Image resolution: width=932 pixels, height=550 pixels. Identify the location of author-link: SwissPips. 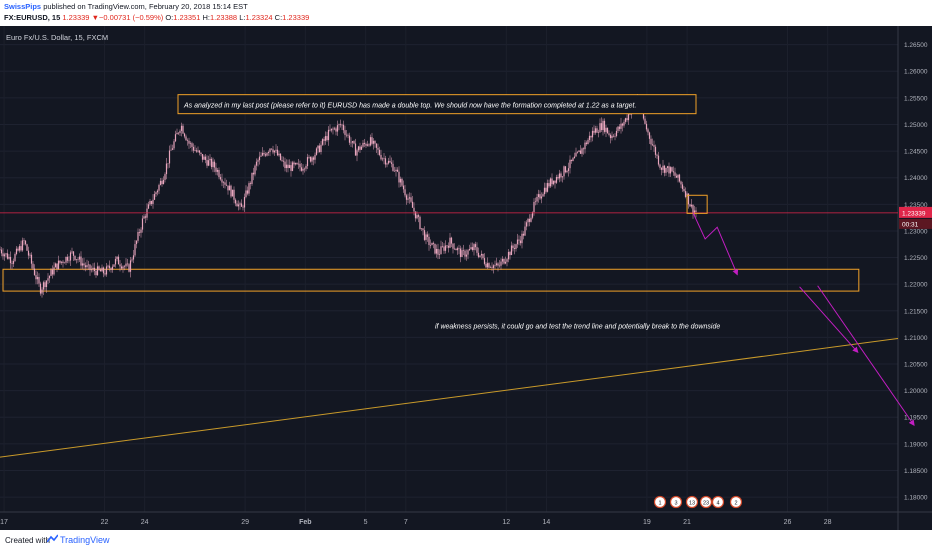
(23, 6).